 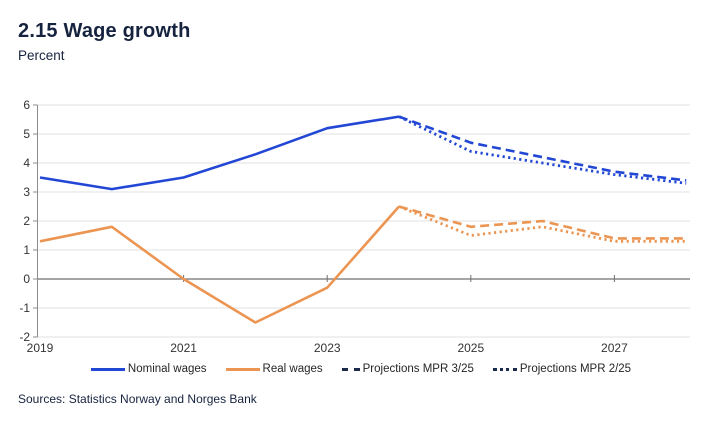 I want to click on series-line-real-wages, so click(x=219, y=264).